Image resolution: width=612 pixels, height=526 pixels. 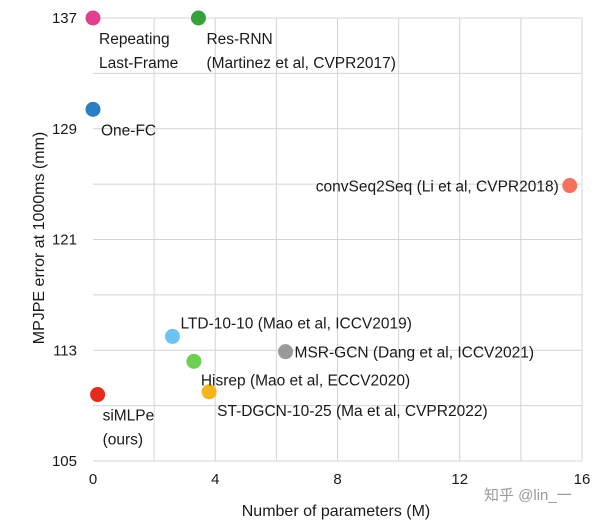 I want to click on data-label: Last-Frame, so click(x=138, y=63).